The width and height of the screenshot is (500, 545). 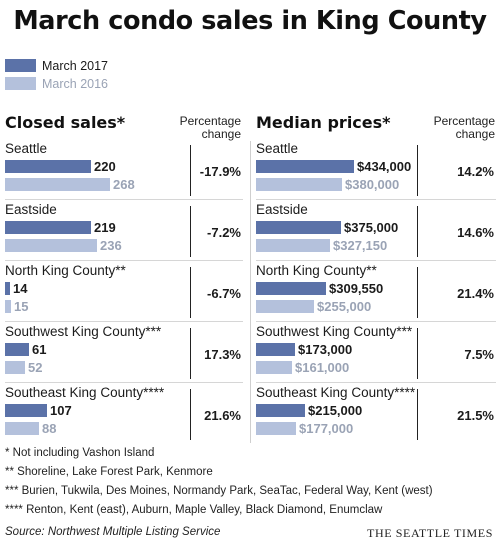 What do you see at coordinates (20, 65) in the screenshot?
I see `legend-swatch-2017` at bounding box center [20, 65].